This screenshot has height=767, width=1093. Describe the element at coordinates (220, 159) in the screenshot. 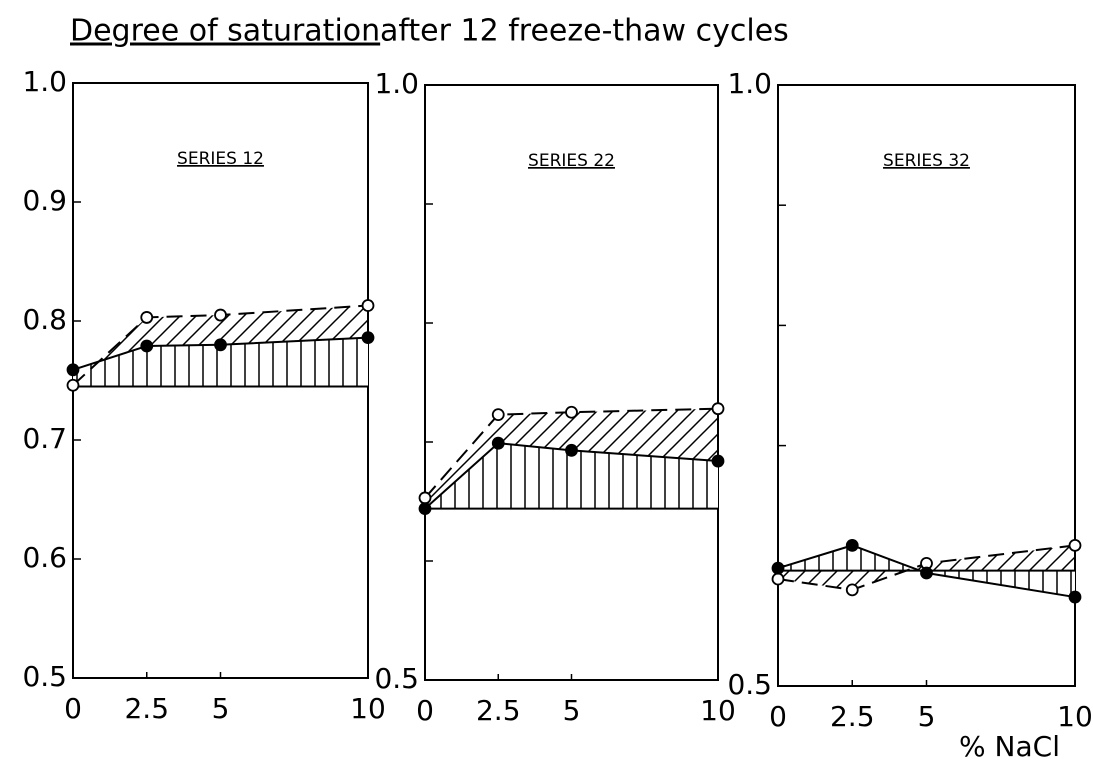

I see `panel-subtitle: SERIES 12` at that location.